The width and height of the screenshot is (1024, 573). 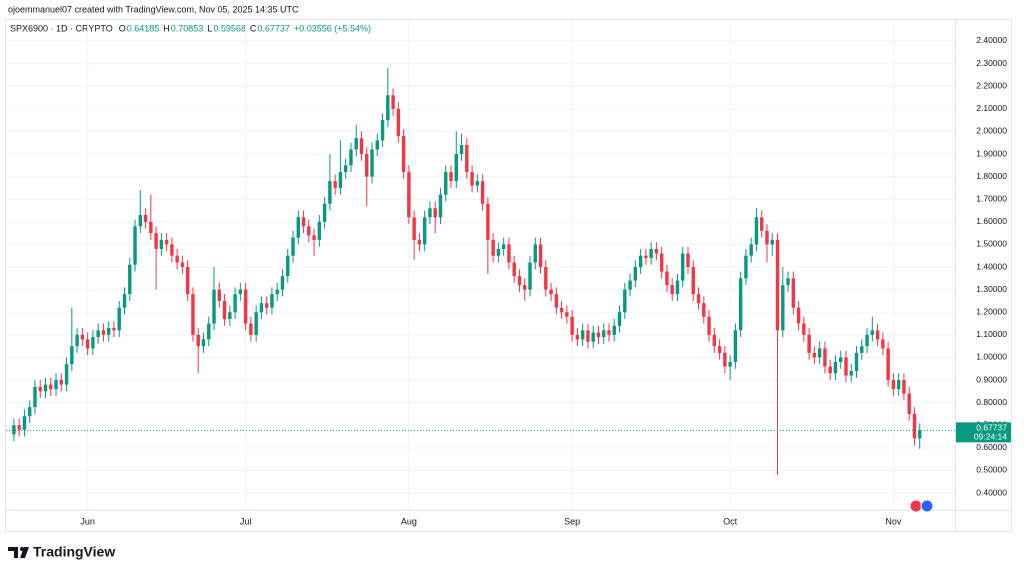 What do you see at coordinates (991, 289) in the screenshot?
I see `y-tick-label: 1.30000` at bounding box center [991, 289].